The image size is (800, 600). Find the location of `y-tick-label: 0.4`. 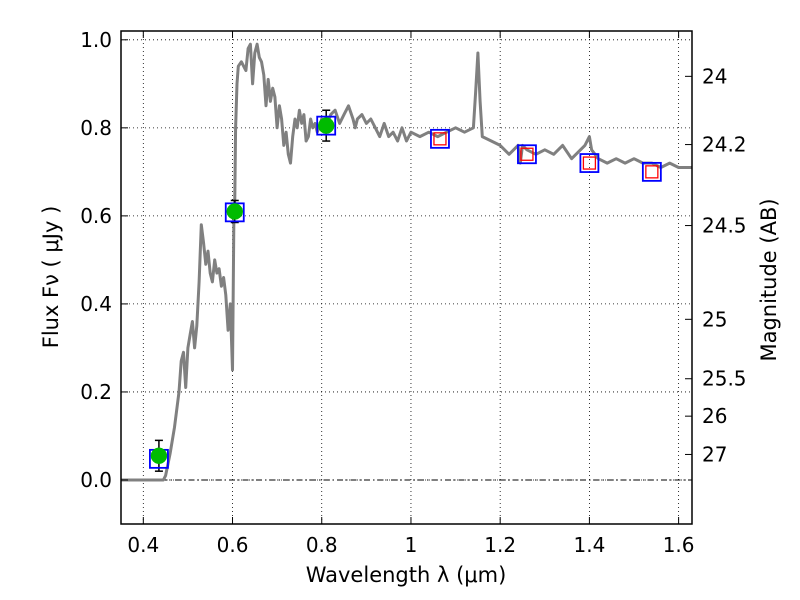

y-tick-label: 0.4 is located at coordinates (96, 304).